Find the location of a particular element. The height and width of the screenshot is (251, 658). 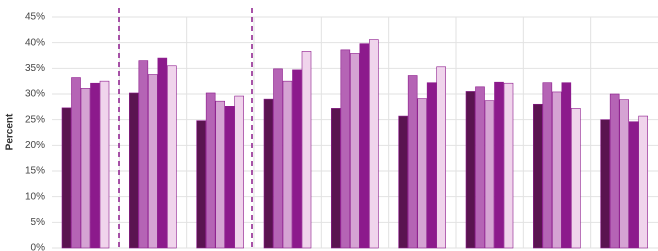

y-tick-label: 10% is located at coordinates (35, 196).